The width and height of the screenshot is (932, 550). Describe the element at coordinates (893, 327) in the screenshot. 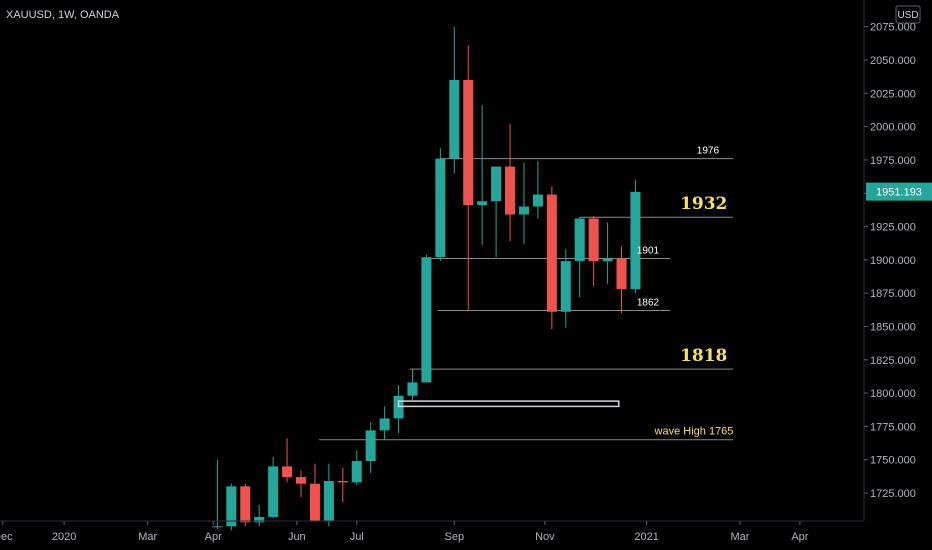

I see `y-tick-label: 1850.000` at that location.